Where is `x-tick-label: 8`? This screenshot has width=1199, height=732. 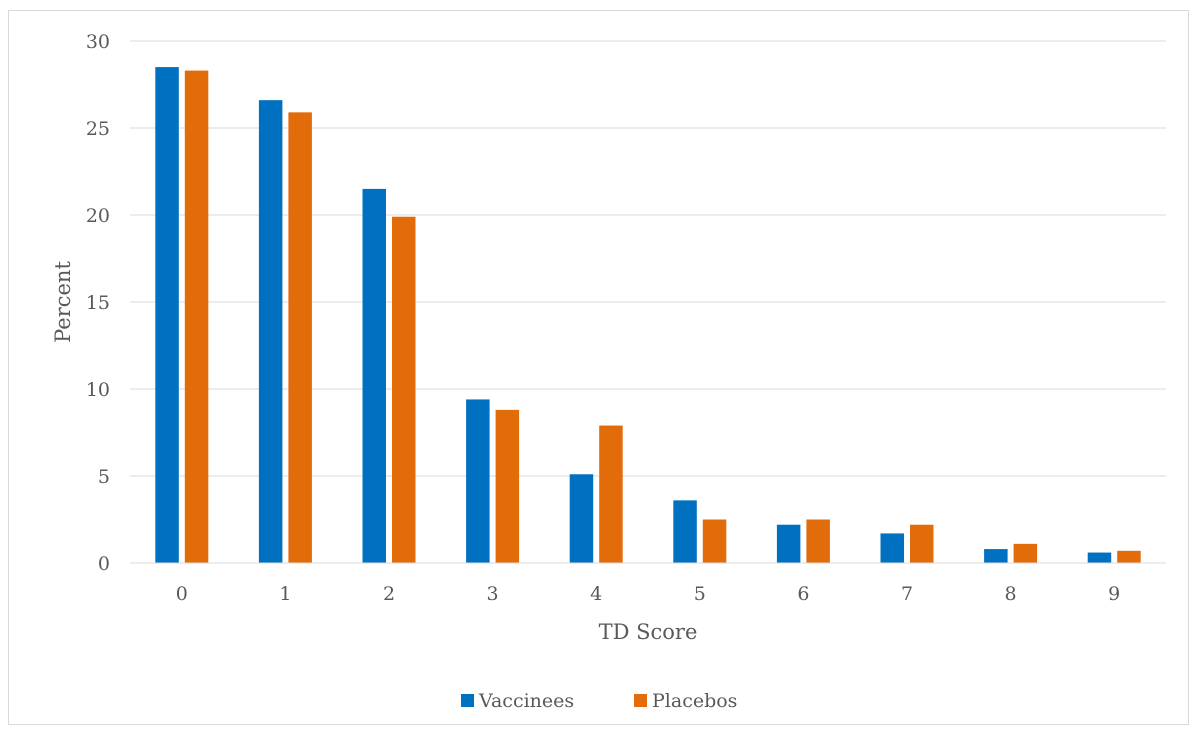 x-tick-label: 8 is located at coordinates (1011, 594).